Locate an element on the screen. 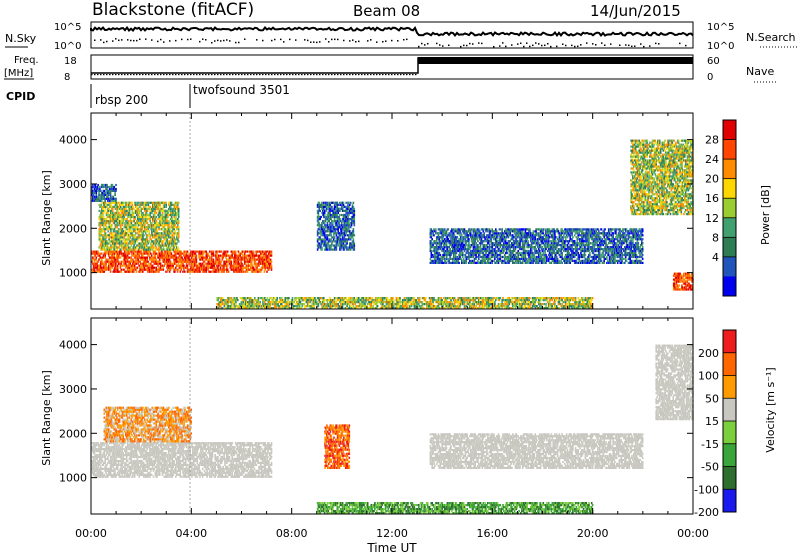  cpid-label: CPID is located at coordinates (20, 96).